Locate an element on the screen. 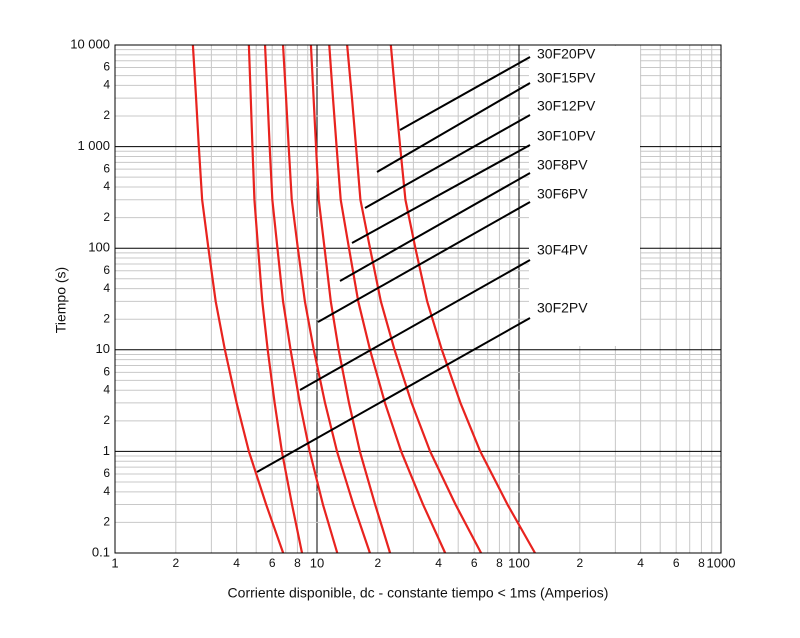  series-label: 30F12PV is located at coordinates (566, 106).